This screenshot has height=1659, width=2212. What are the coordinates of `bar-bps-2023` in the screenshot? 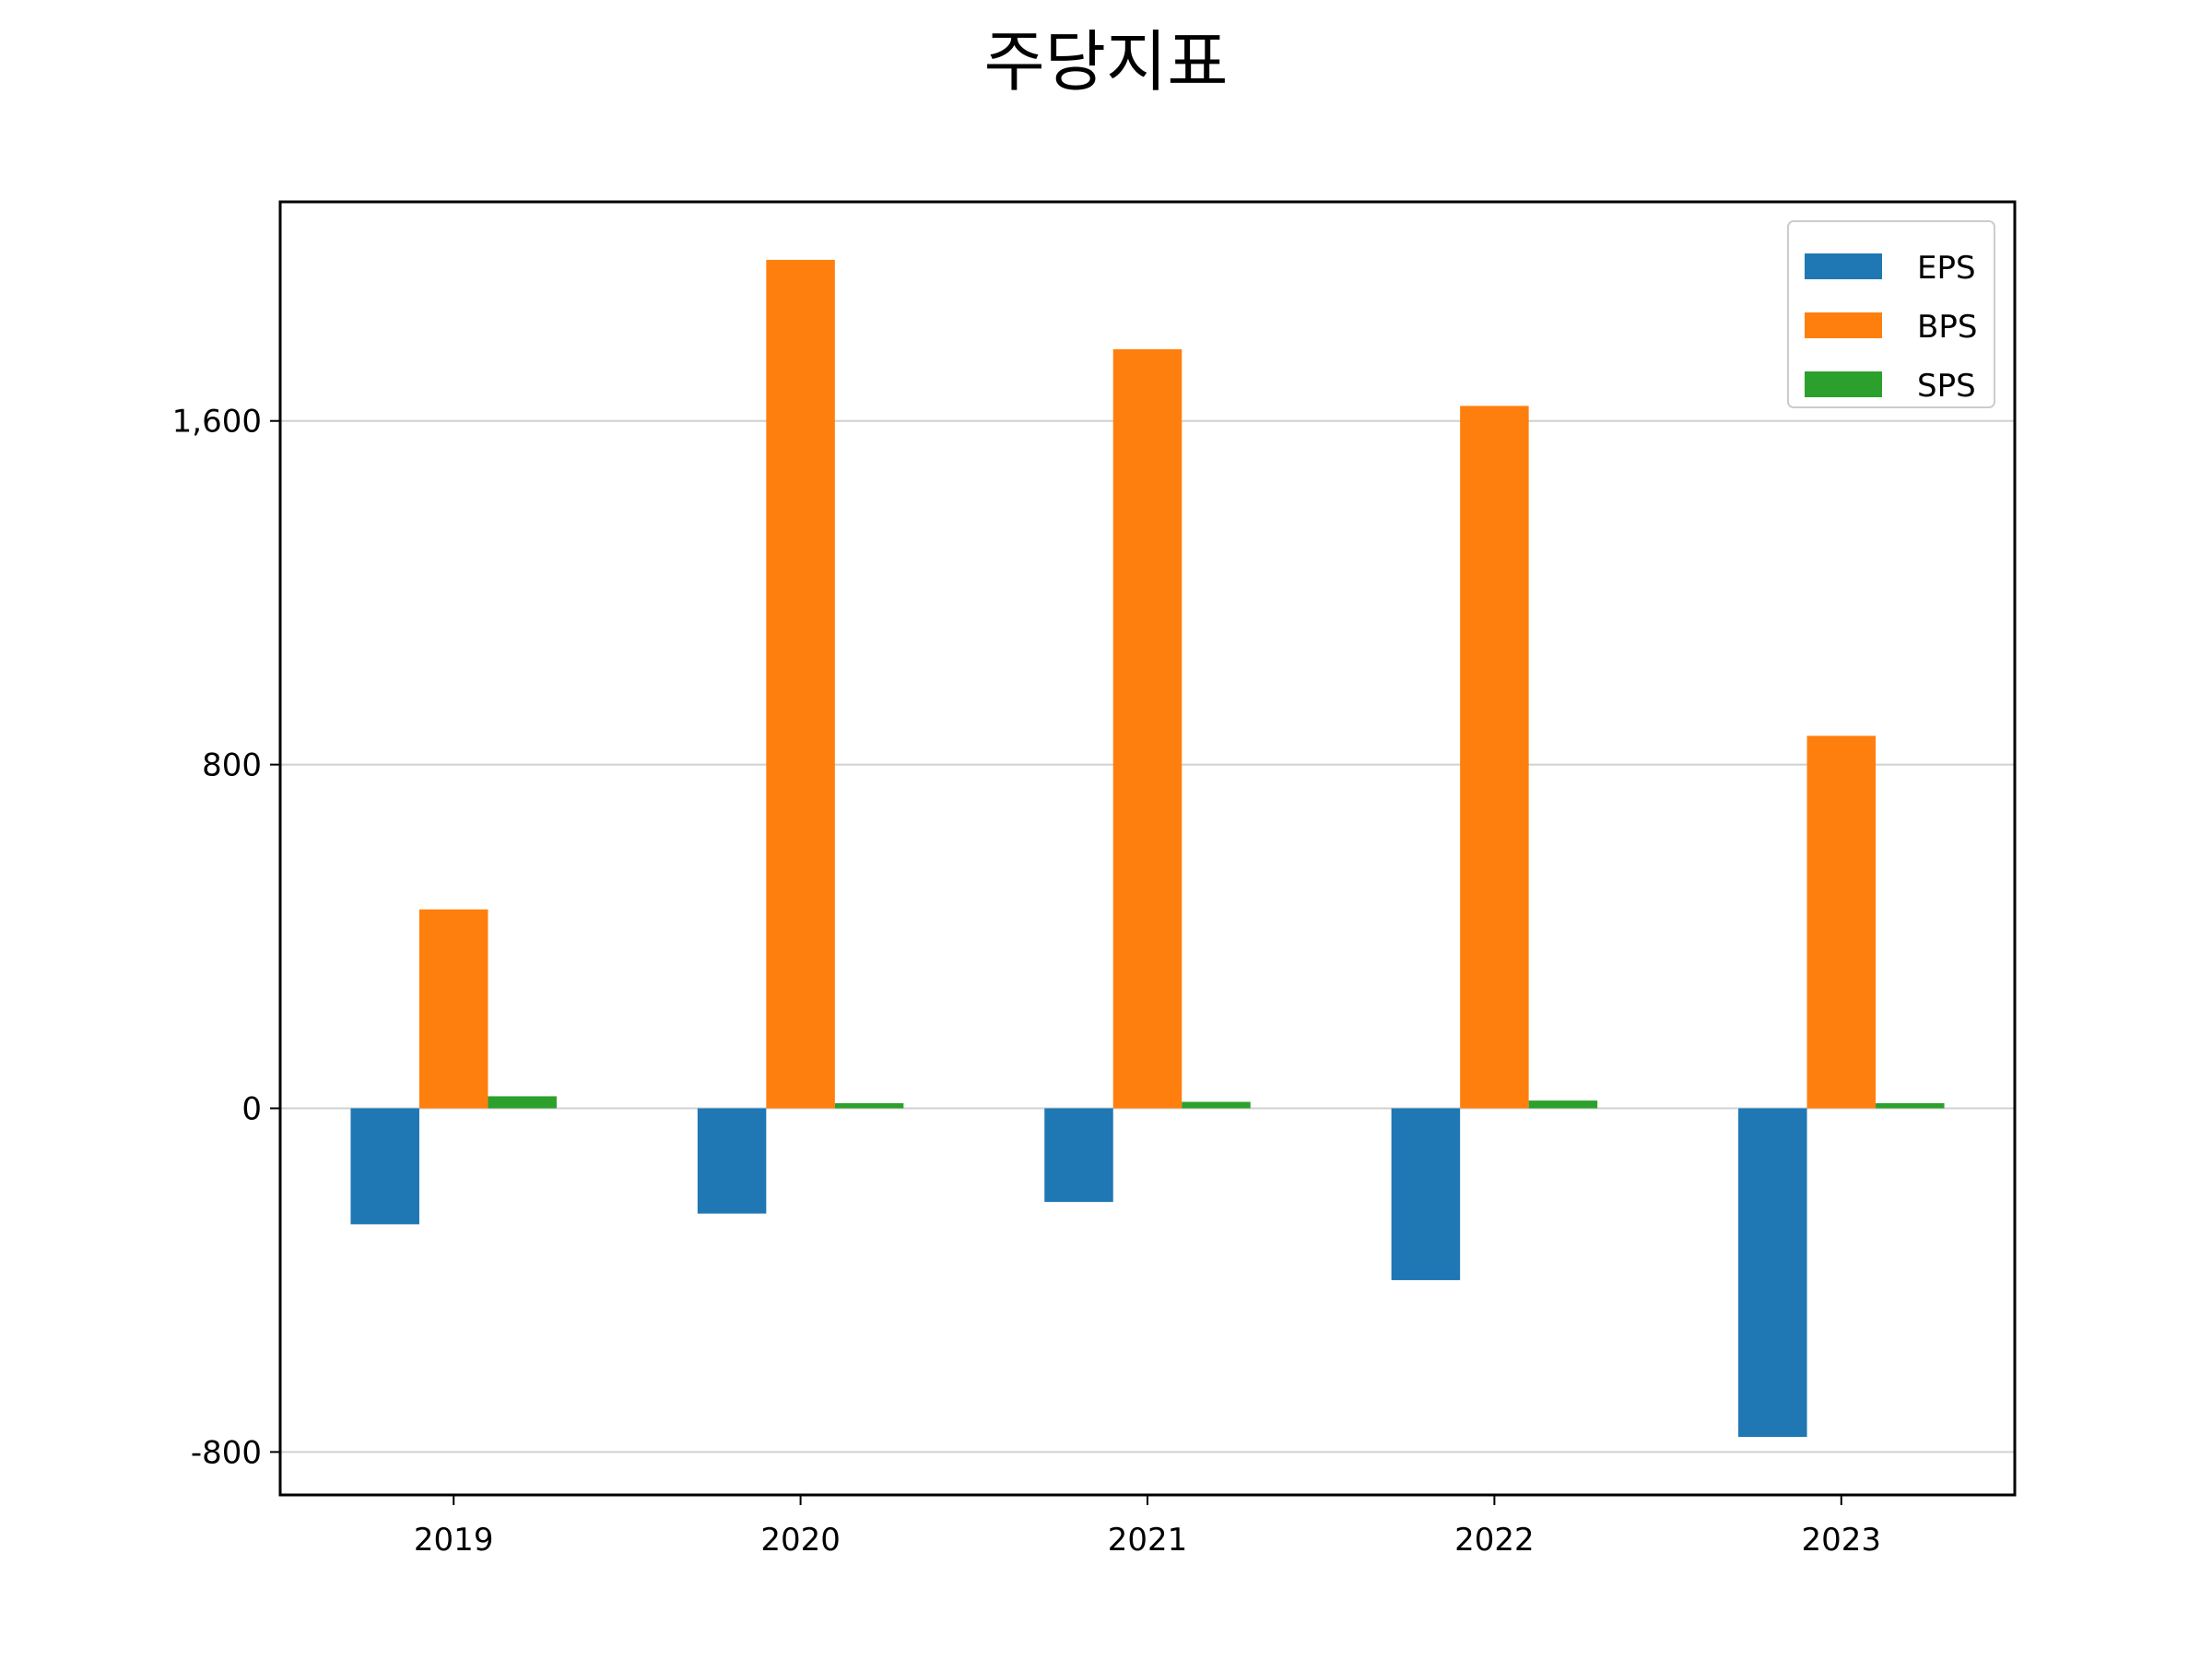 It's located at (1841, 922).